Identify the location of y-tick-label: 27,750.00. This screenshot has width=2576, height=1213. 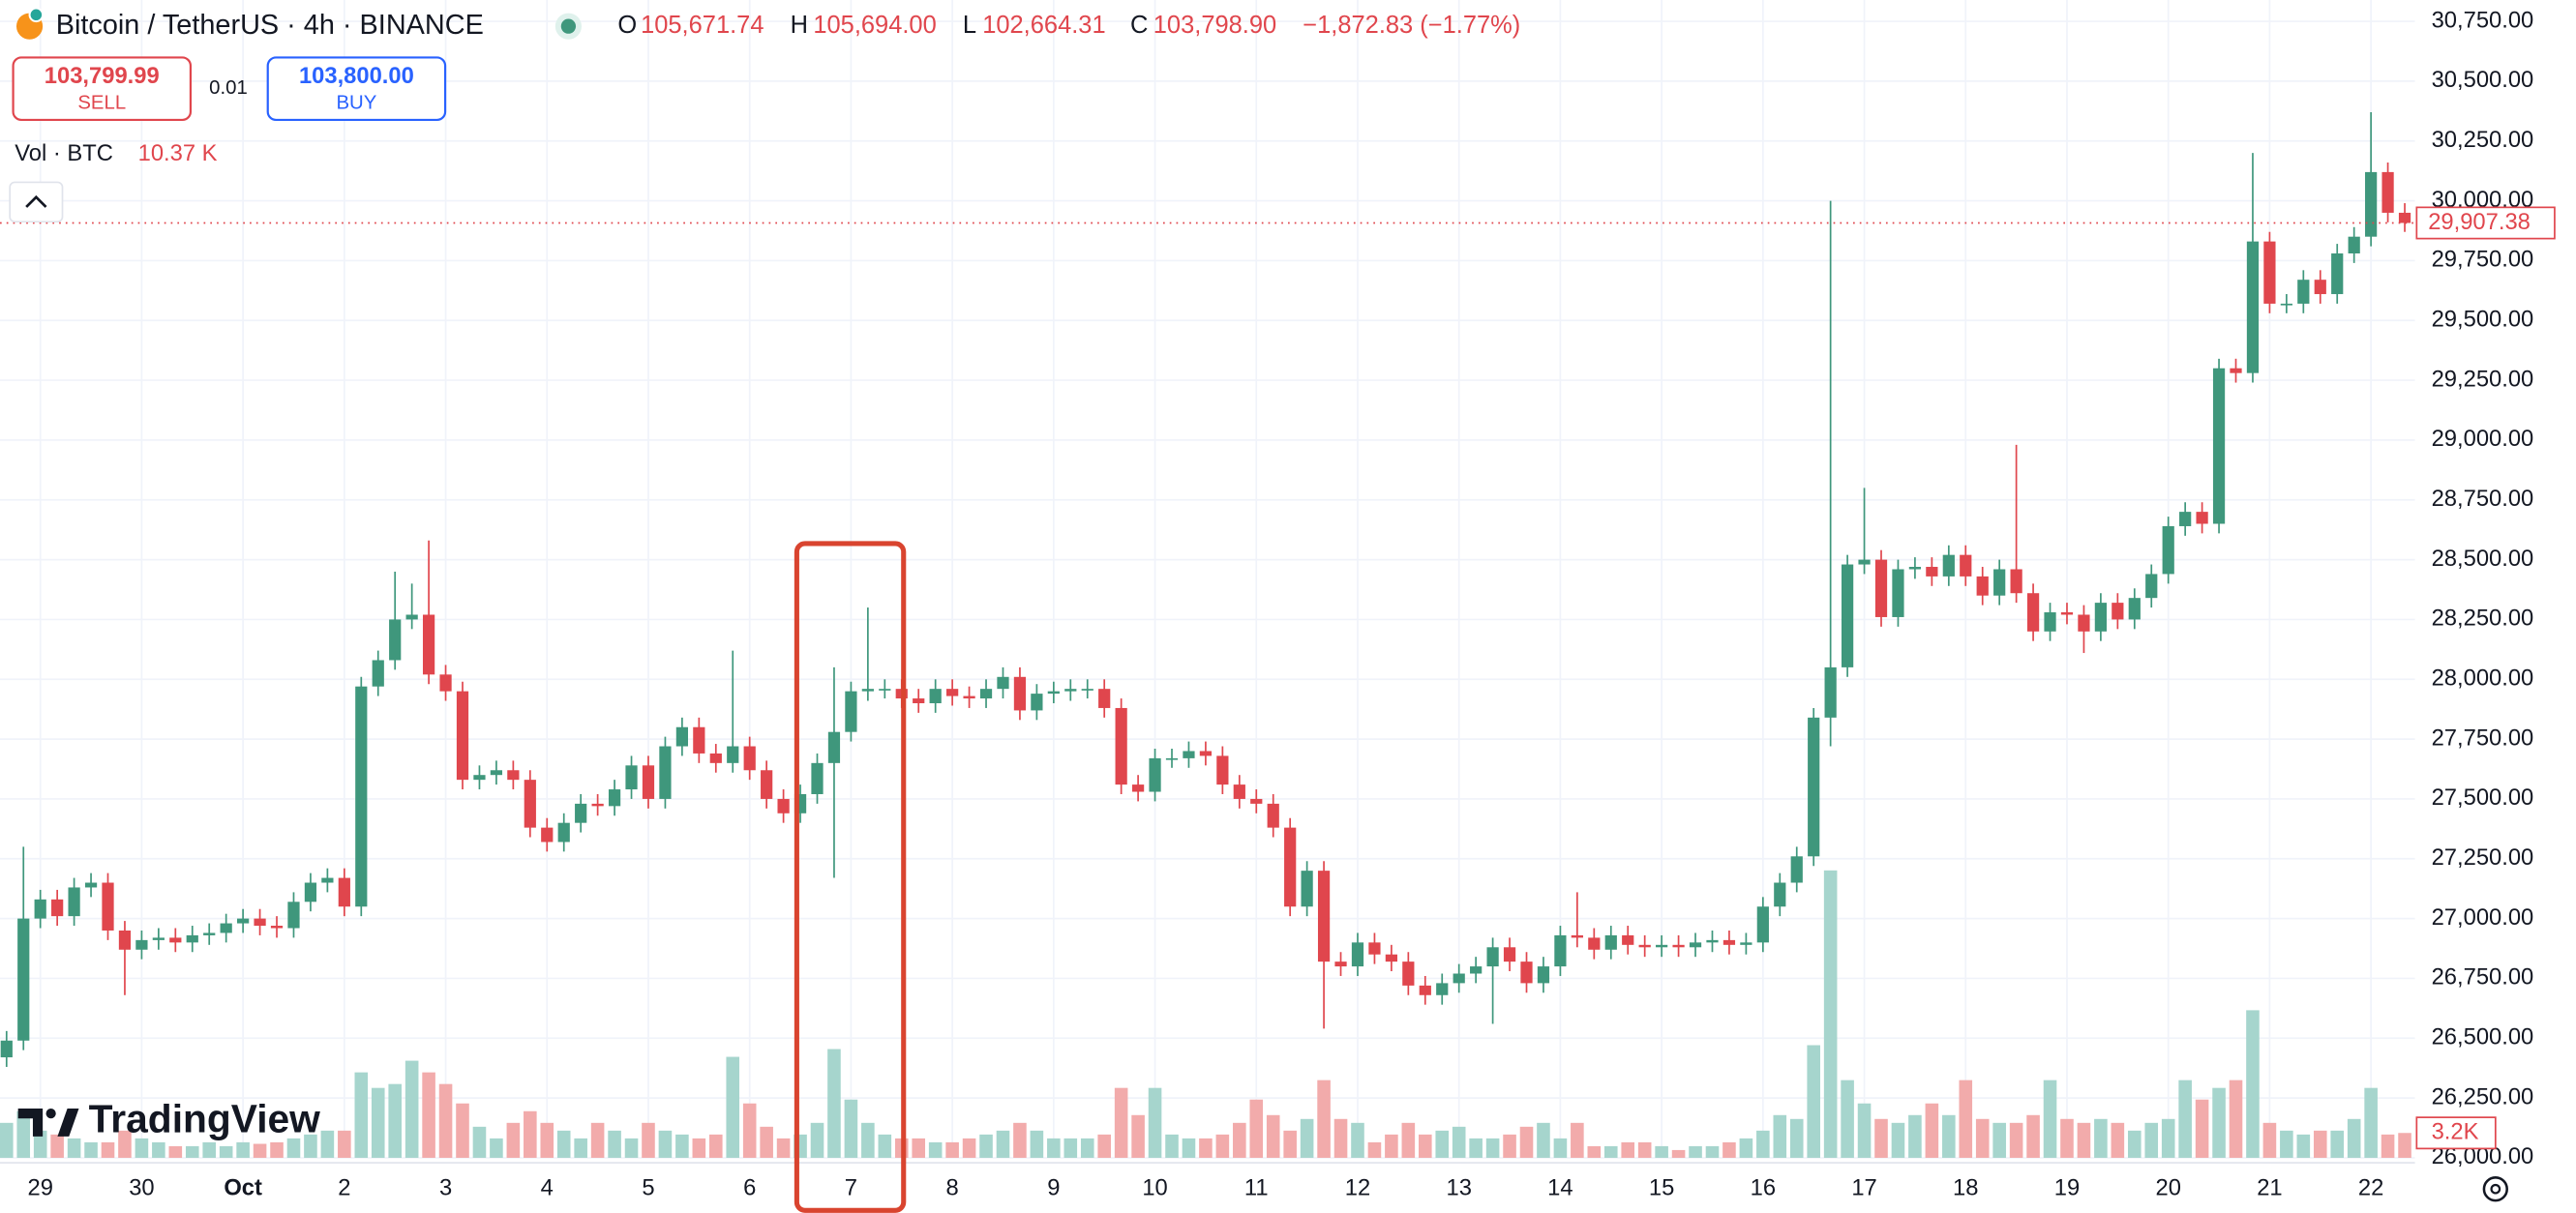
(2483, 738).